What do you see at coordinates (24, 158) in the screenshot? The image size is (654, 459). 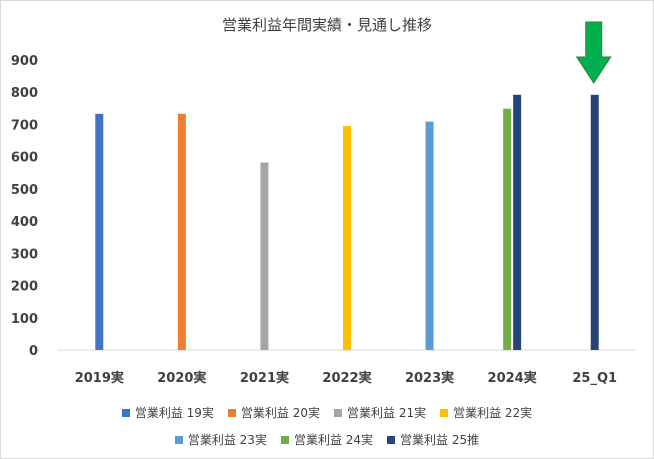 I see `y-tick-label: 600` at bounding box center [24, 158].